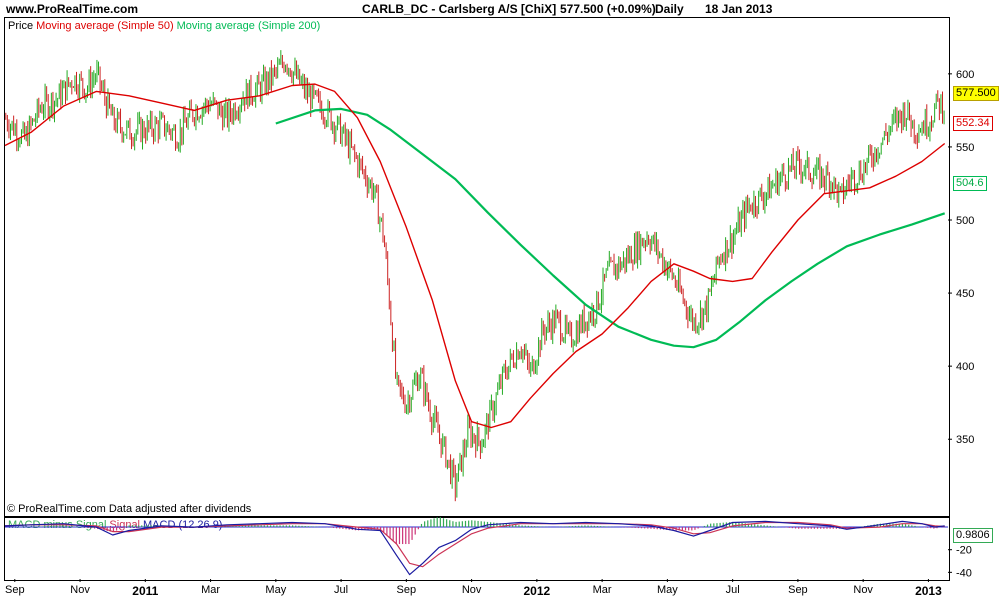 This screenshot has width=1000, height=600. Describe the element at coordinates (248, 26) in the screenshot. I see `legend-ma200: Moving average (Simple 200)` at that location.